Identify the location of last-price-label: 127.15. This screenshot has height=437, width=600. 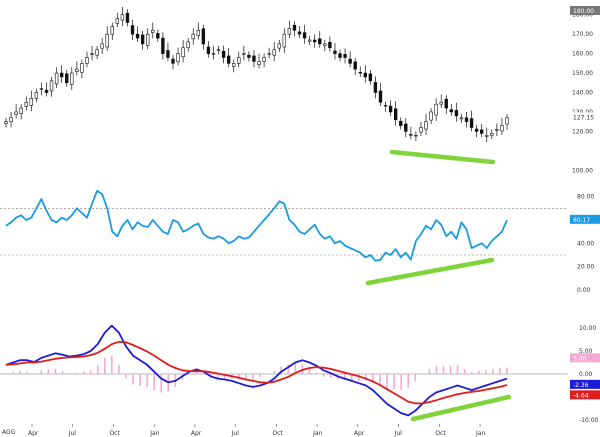
(583, 117).